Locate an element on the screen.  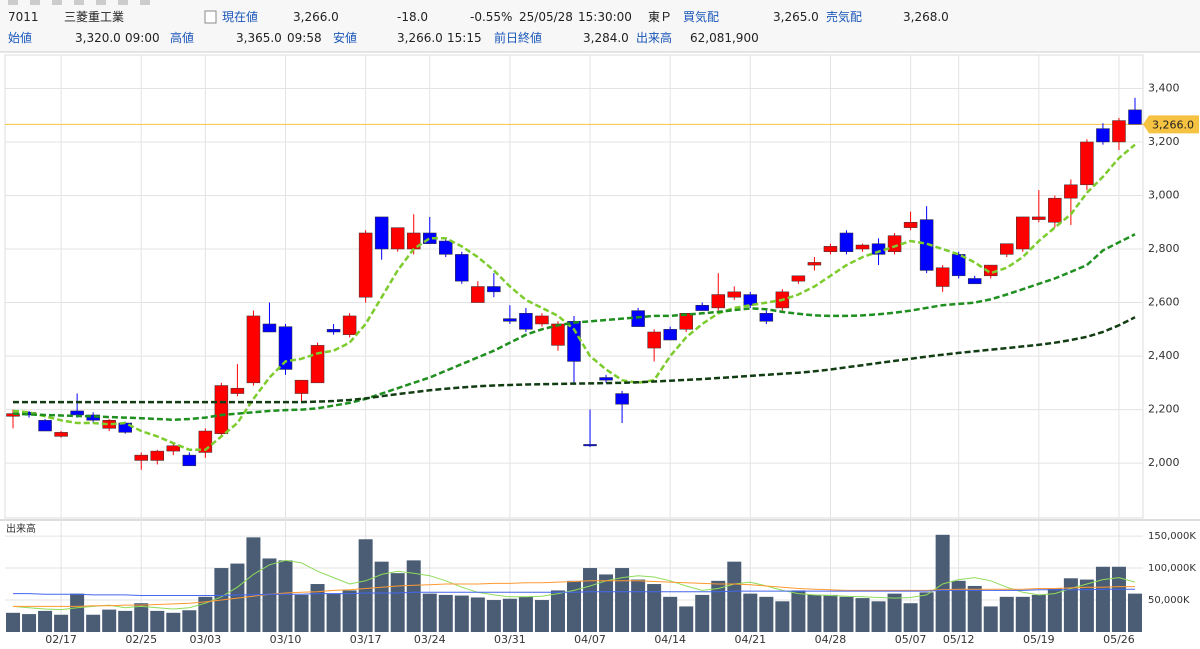
field-label: 始値 is located at coordinates (20, 38).